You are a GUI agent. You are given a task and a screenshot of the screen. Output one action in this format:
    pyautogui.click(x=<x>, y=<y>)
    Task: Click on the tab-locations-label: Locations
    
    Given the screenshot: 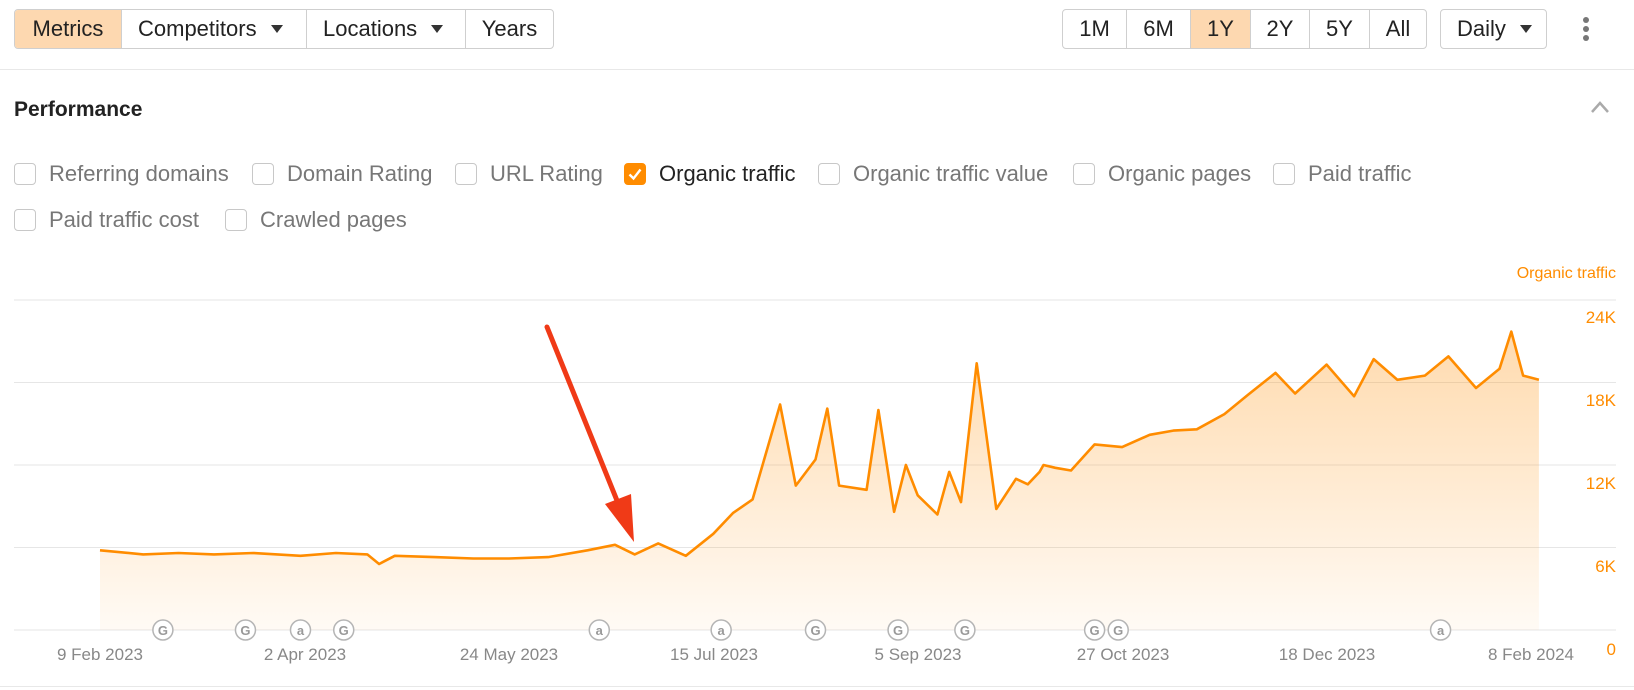 What is the action you would take?
    pyautogui.click(x=370, y=28)
    